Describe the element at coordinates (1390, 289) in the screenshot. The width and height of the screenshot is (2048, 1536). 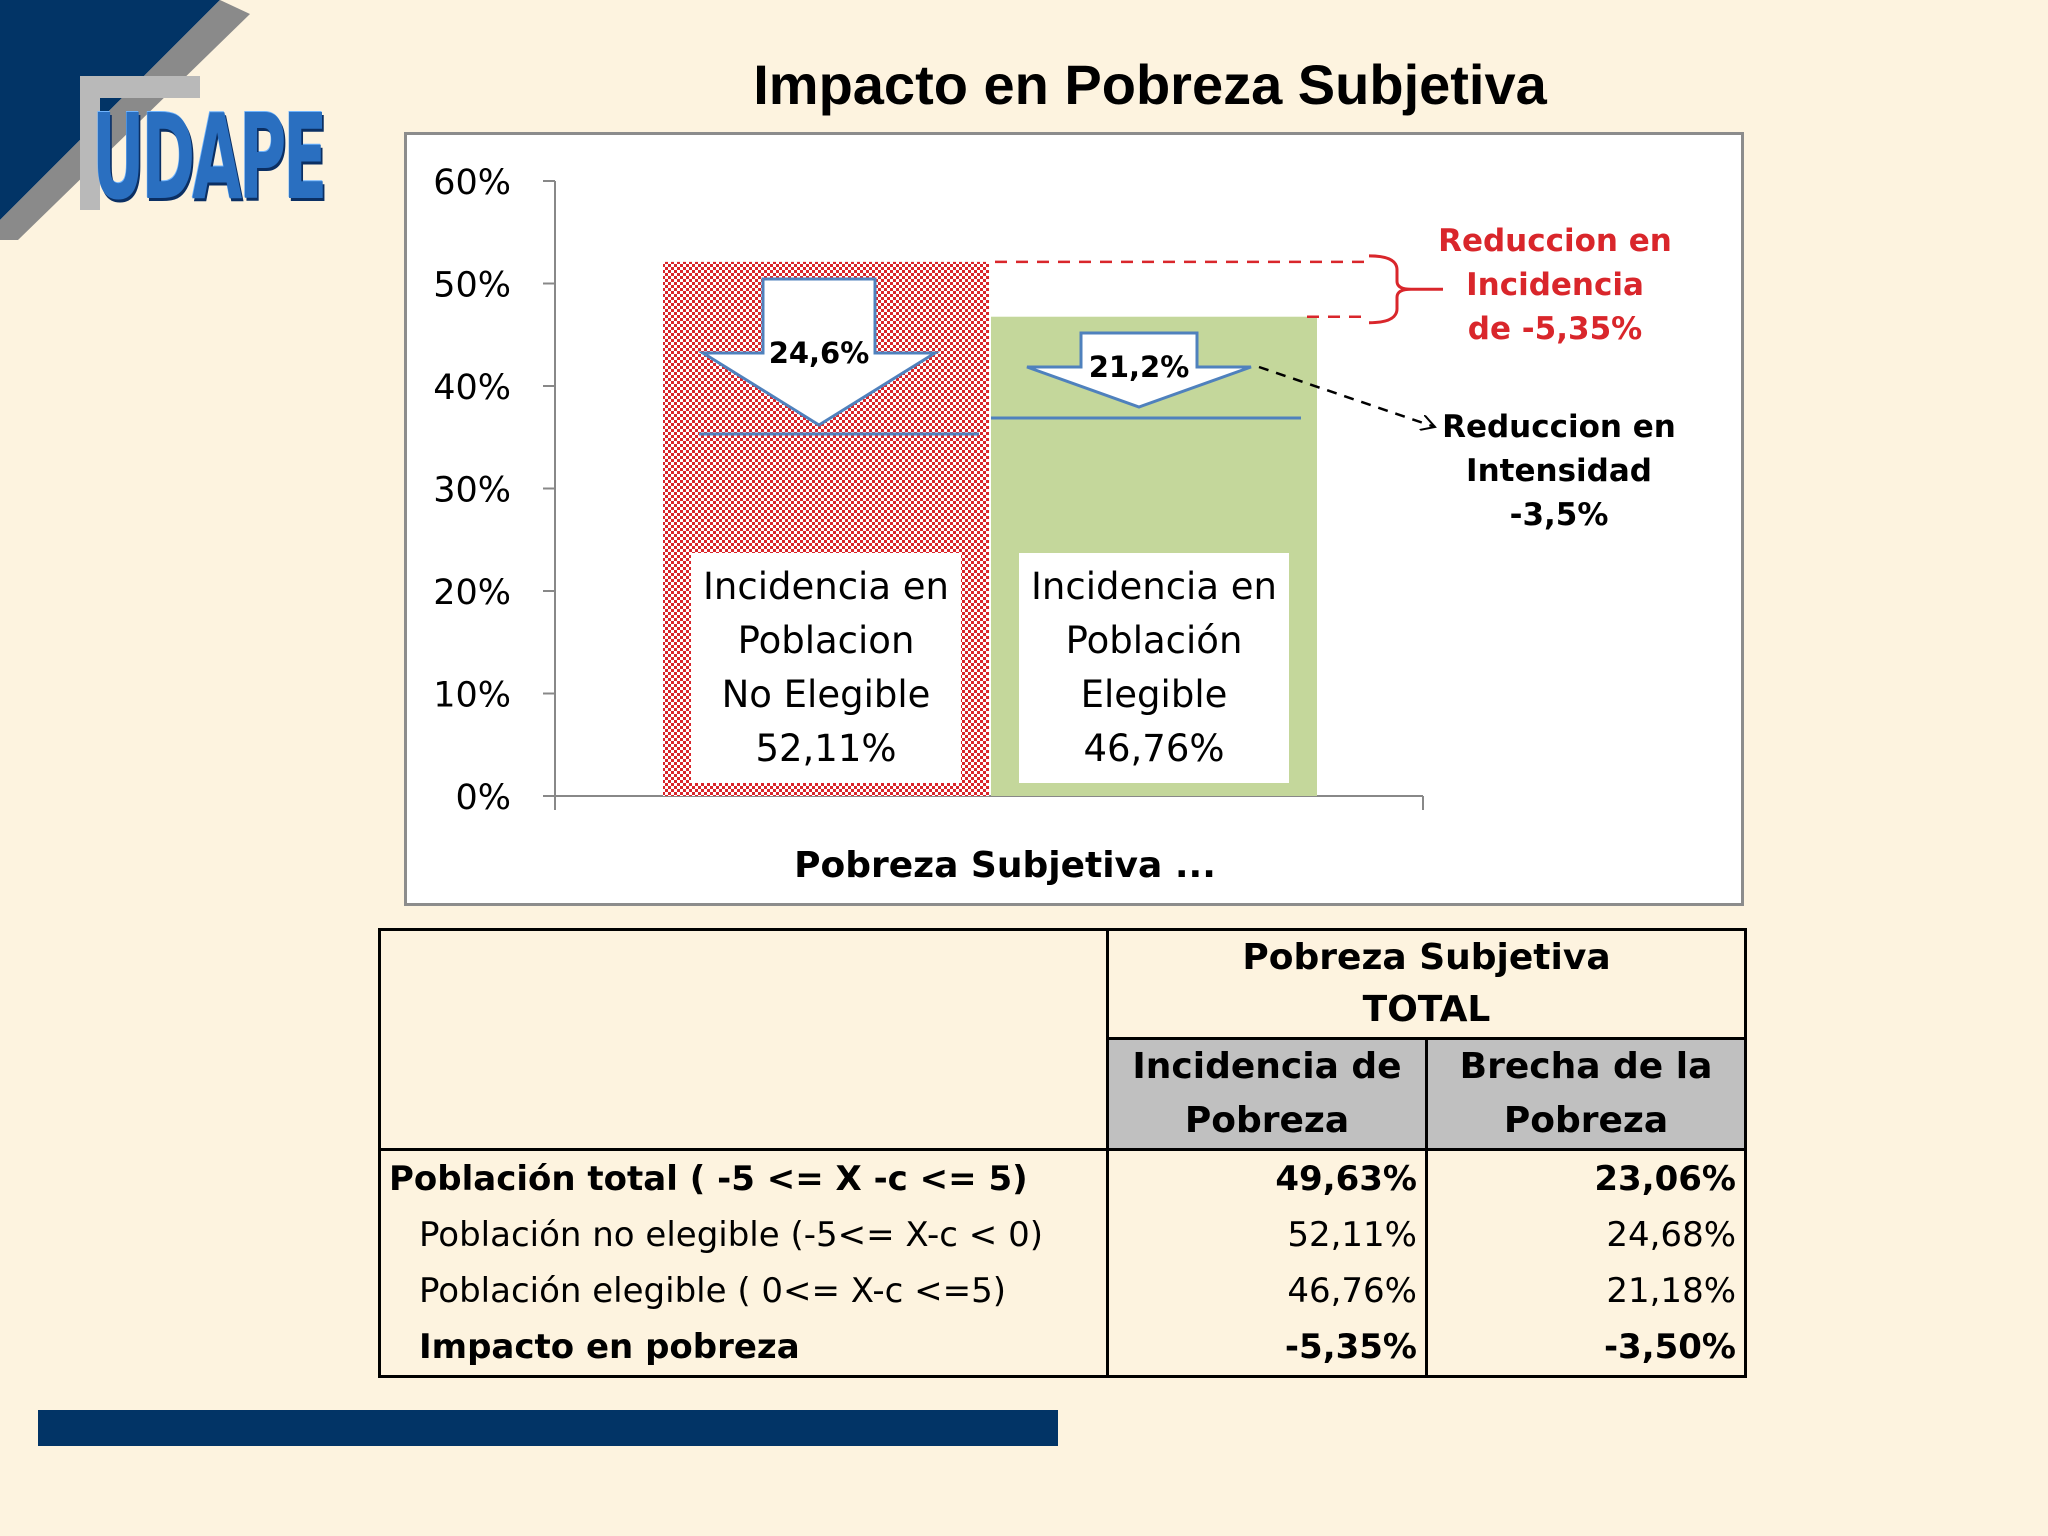
I see `reduction-brace` at that location.